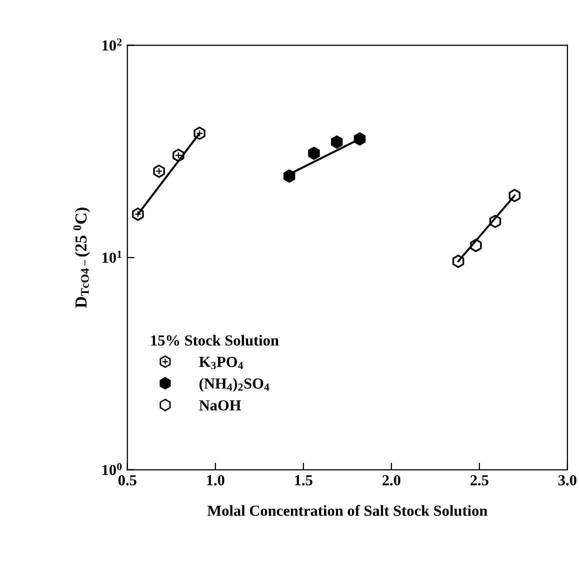 The image size is (579, 566). What do you see at coordinates (220, 405) in the screenshot?
I see `legend-label: NaOH` at bounding box center [220, 405].